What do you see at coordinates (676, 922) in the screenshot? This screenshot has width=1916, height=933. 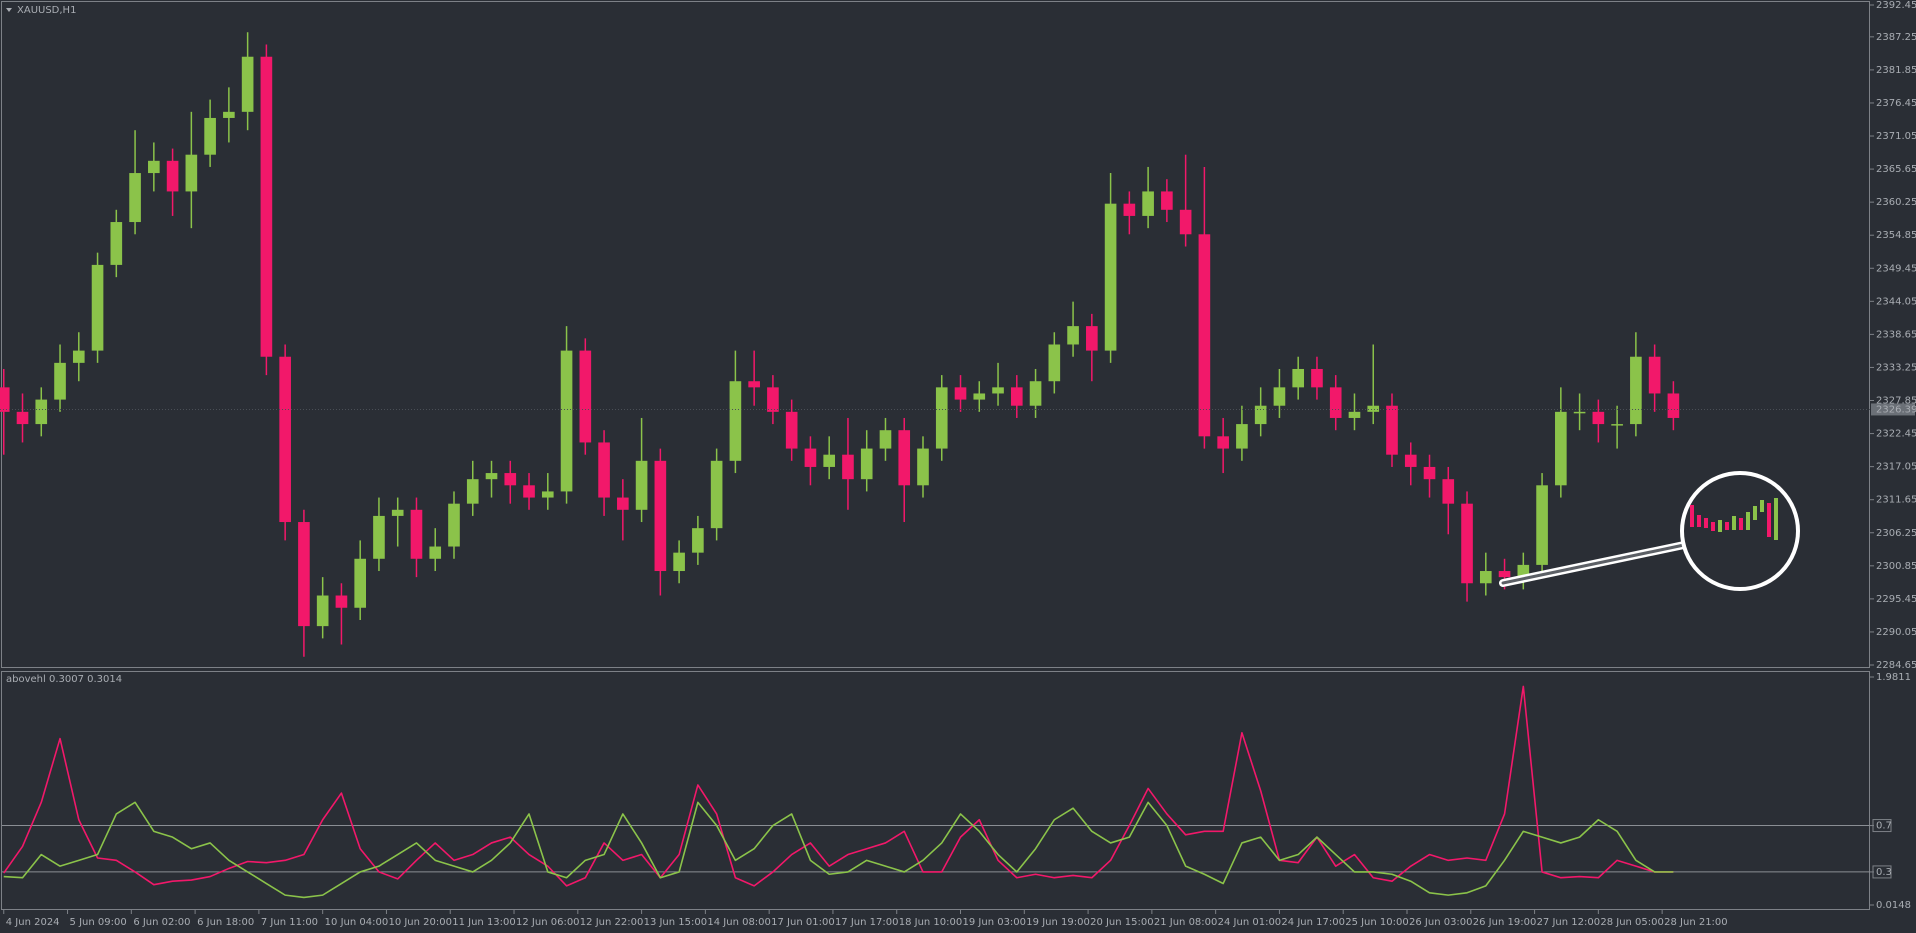 I see `x-tick-label: 13 Jun 15:00` at bounding box center [676, 922].